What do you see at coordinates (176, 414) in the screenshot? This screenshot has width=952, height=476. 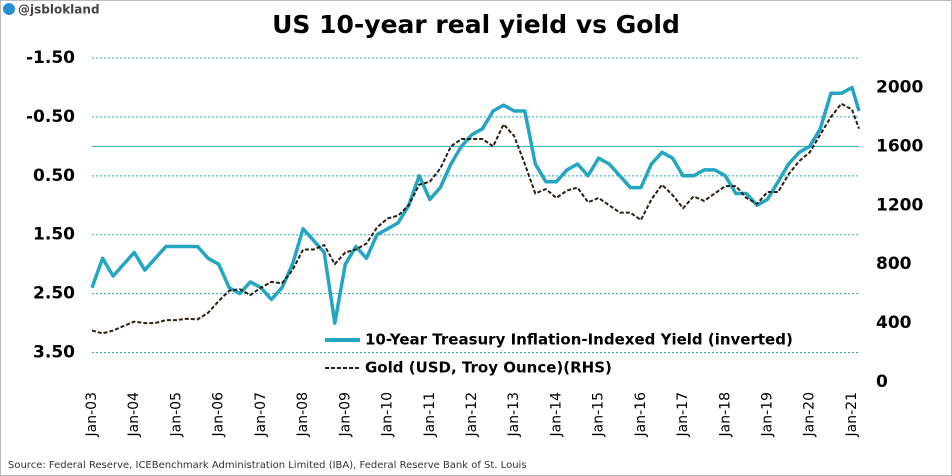 I see `x-tick-label: Jan-05` at bounding box center [176, 414].